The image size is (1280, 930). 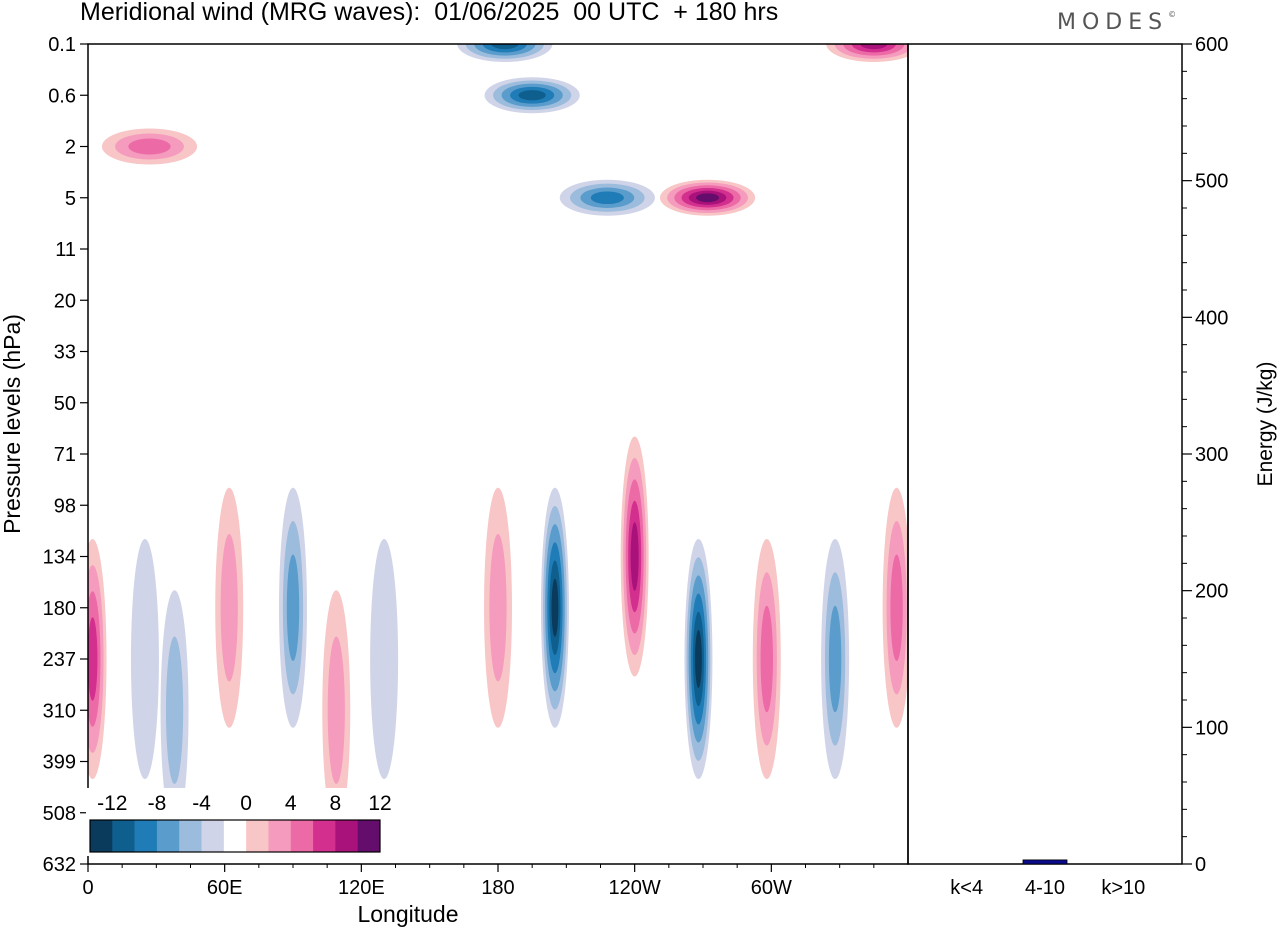 What do you see at coordinates (291, 803) in the screenshot?
I see `colorbar-label-4: 4` at bounding box center [291, 803].